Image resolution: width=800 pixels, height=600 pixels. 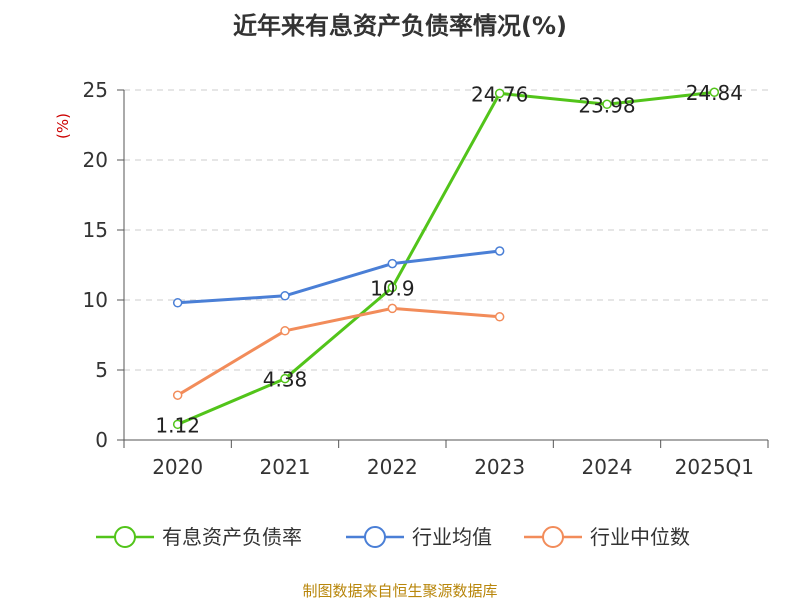 What do you see at coordinates (714, 467) in the screenshot?
I see `x-tick-label: 2025Q1` at bounding box center [714, 467].